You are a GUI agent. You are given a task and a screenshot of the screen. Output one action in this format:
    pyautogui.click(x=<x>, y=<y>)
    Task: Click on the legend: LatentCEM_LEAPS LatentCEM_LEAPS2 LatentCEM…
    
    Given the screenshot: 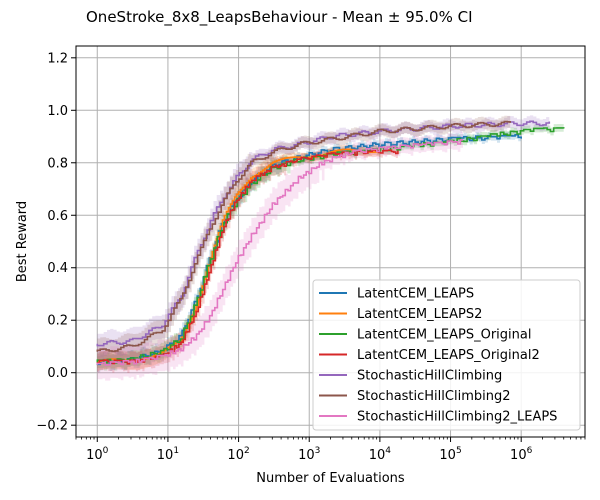 What is the action you would take?
    pyautogui.click(x=446, y=355)
    